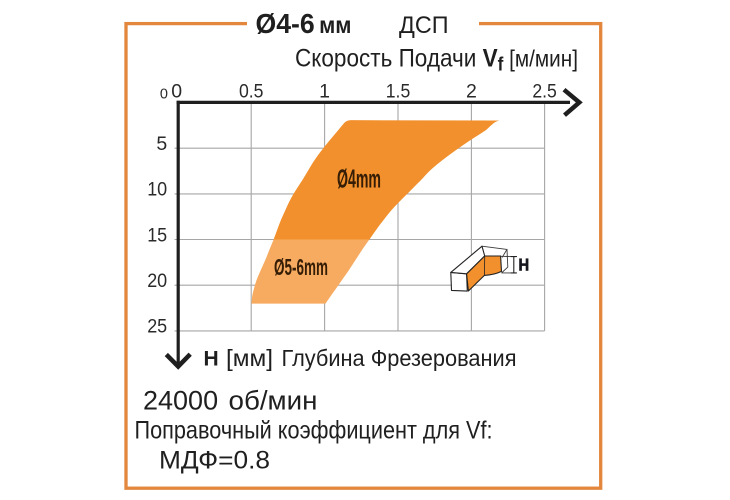 The image size is (730, 500). Describe the element at coordinates (544, 92) in the screenshot. I see `svg-text: 2.5` at that location.